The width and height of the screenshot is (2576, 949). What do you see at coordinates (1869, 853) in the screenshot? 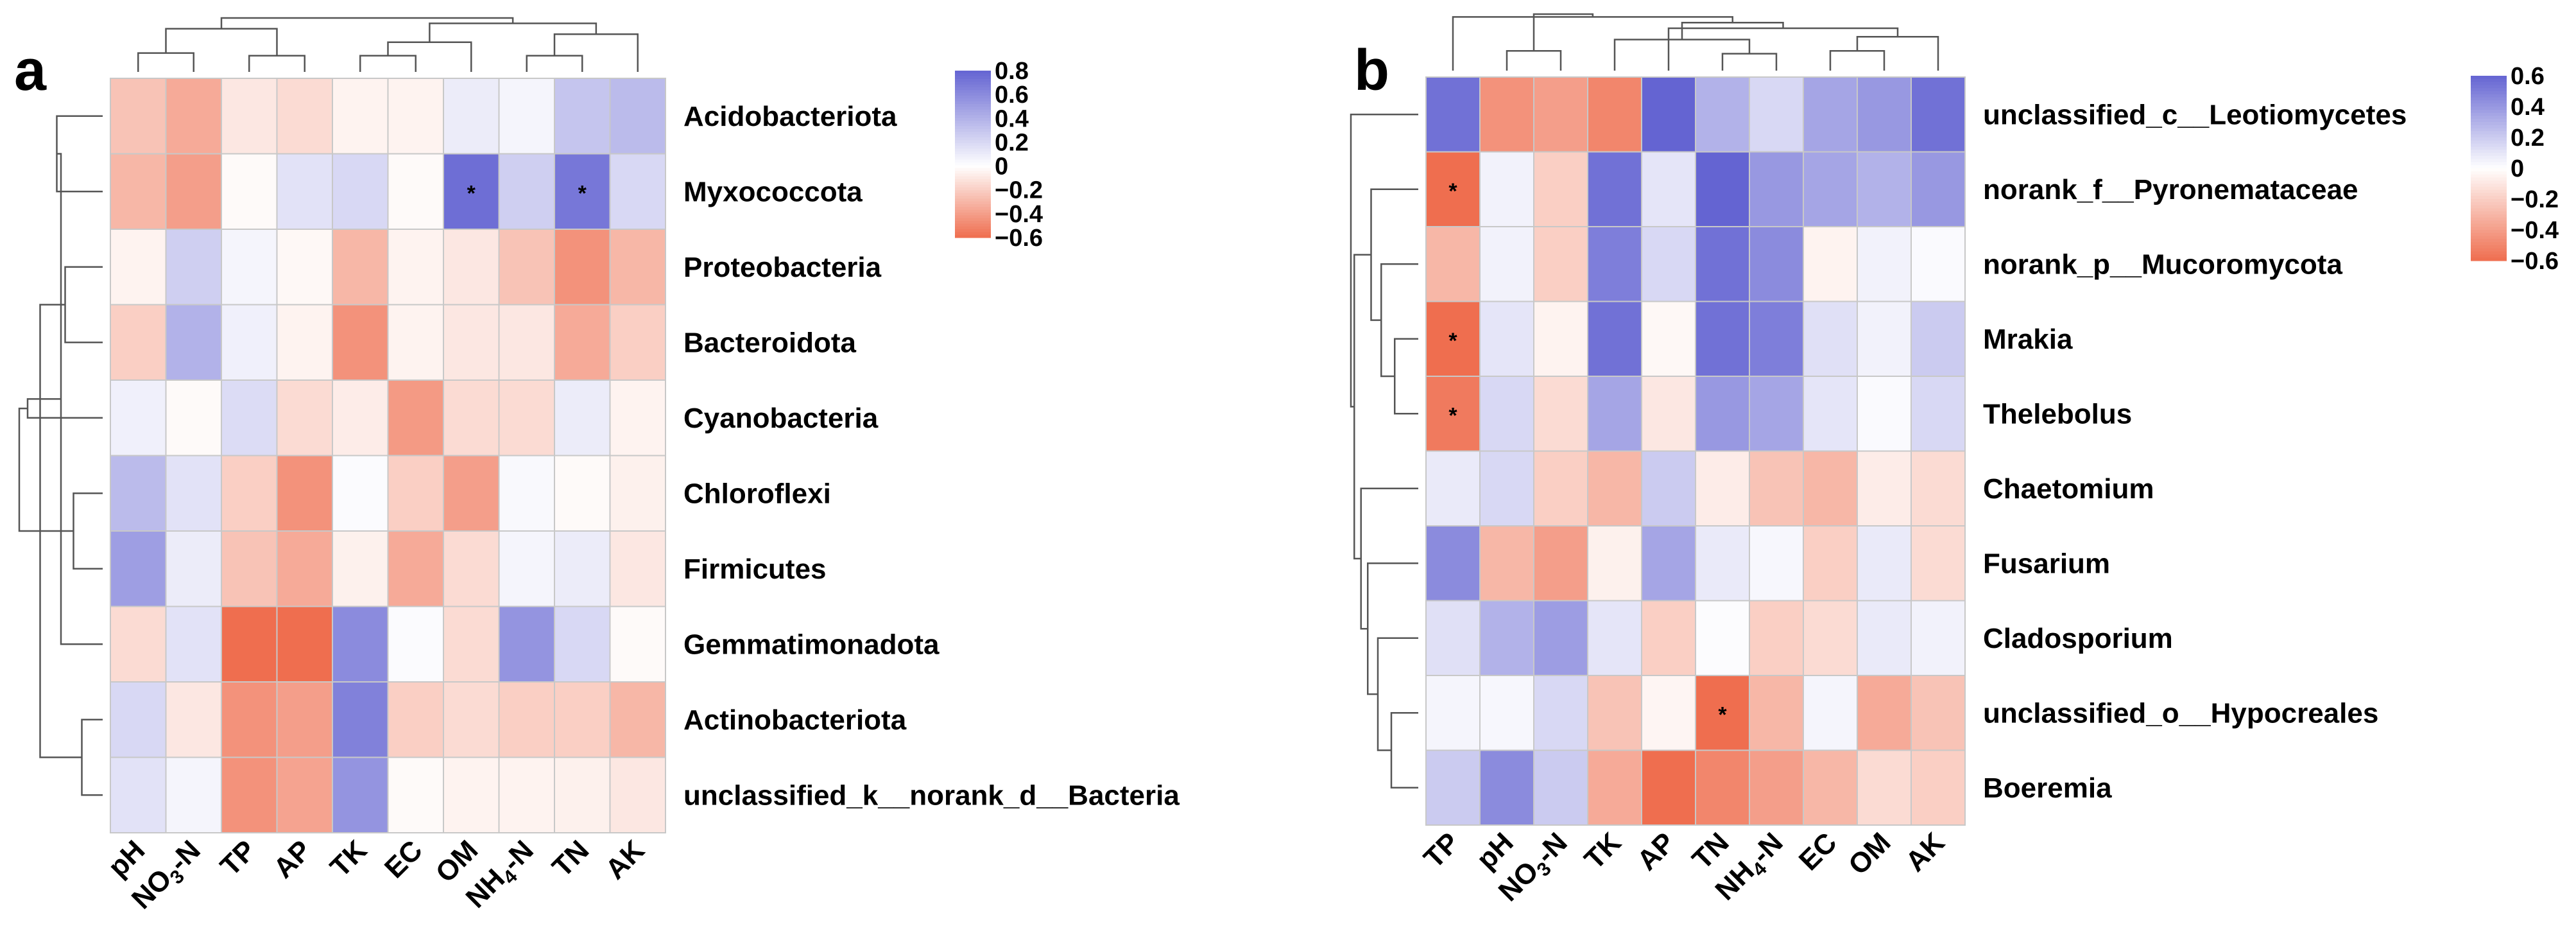
I see `column-label: OM` at bounding box center [1869, 853].